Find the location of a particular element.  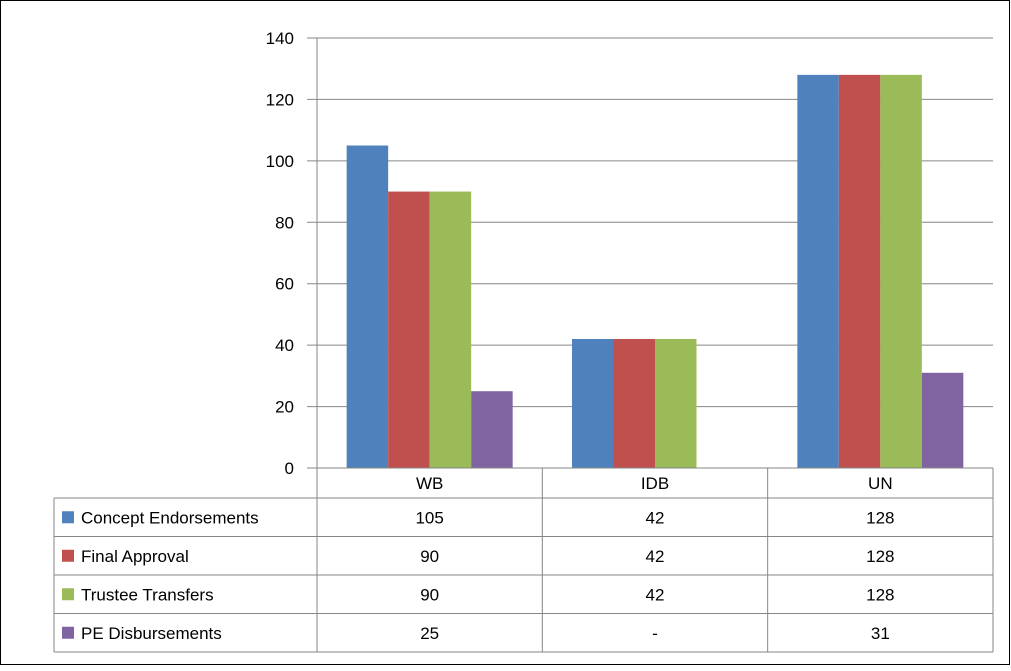

y-tick-label: 140 is located at coordinates (280, 38).